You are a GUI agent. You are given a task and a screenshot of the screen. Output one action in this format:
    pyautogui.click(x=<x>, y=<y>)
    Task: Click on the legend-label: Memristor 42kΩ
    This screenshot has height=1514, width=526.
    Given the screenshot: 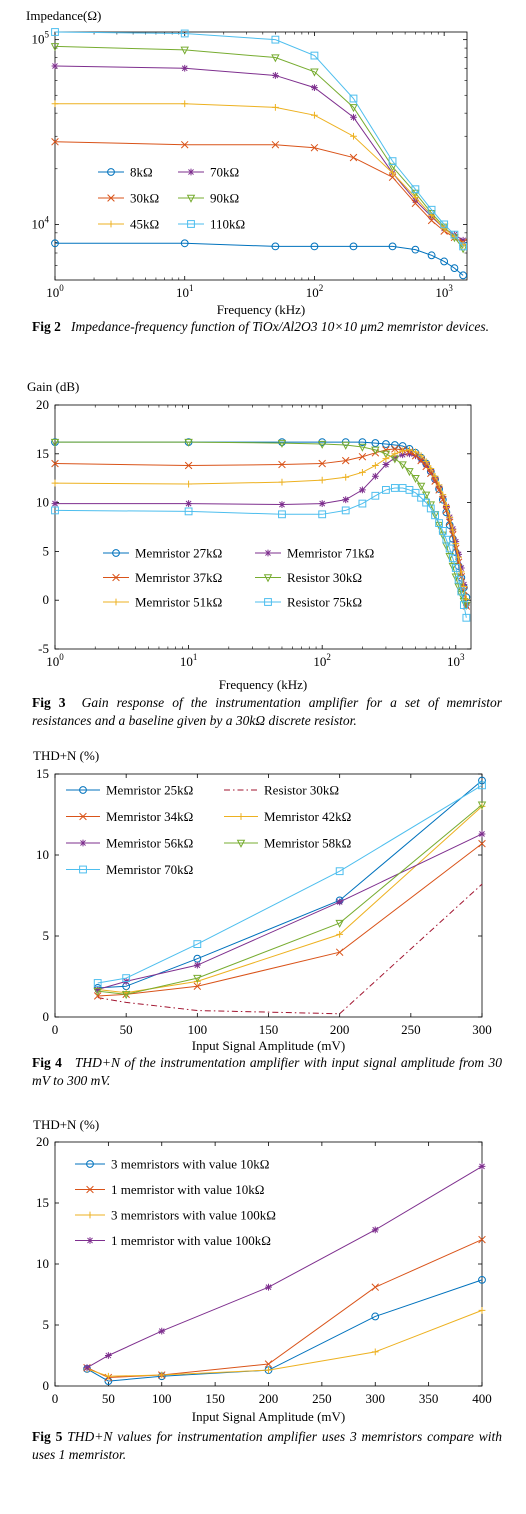 What is the action you would take?
    pyautogui.click(x=307, y=816)
    